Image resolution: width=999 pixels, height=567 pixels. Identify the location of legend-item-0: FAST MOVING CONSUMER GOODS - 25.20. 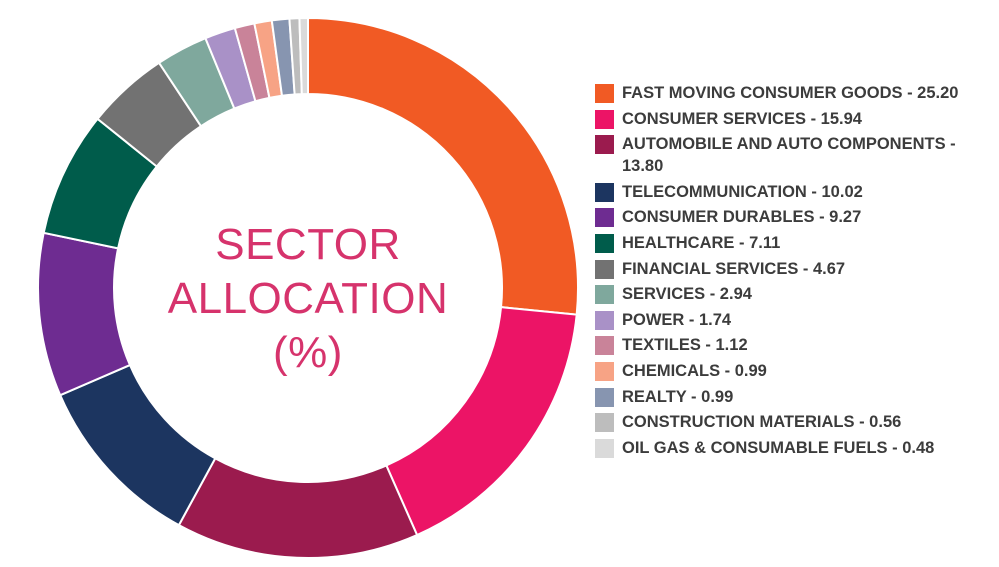
(795, 93).